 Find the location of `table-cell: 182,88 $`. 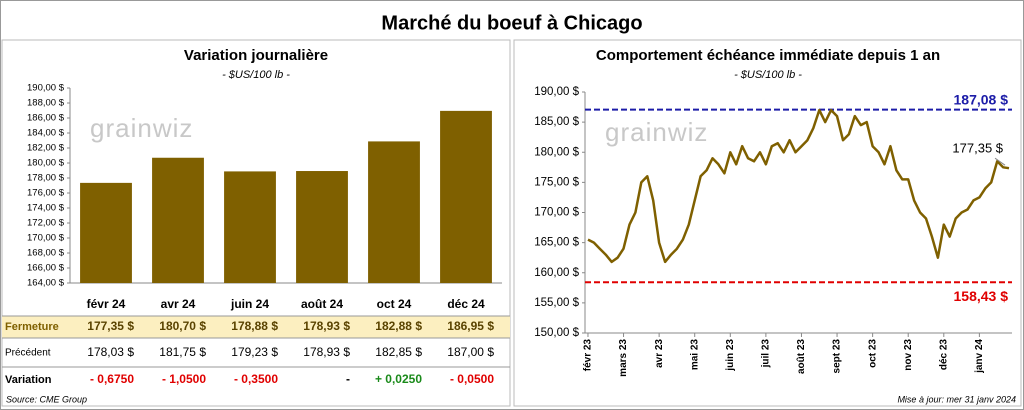

table-cell: 182,88 $ is located at coordinates (398, 326).